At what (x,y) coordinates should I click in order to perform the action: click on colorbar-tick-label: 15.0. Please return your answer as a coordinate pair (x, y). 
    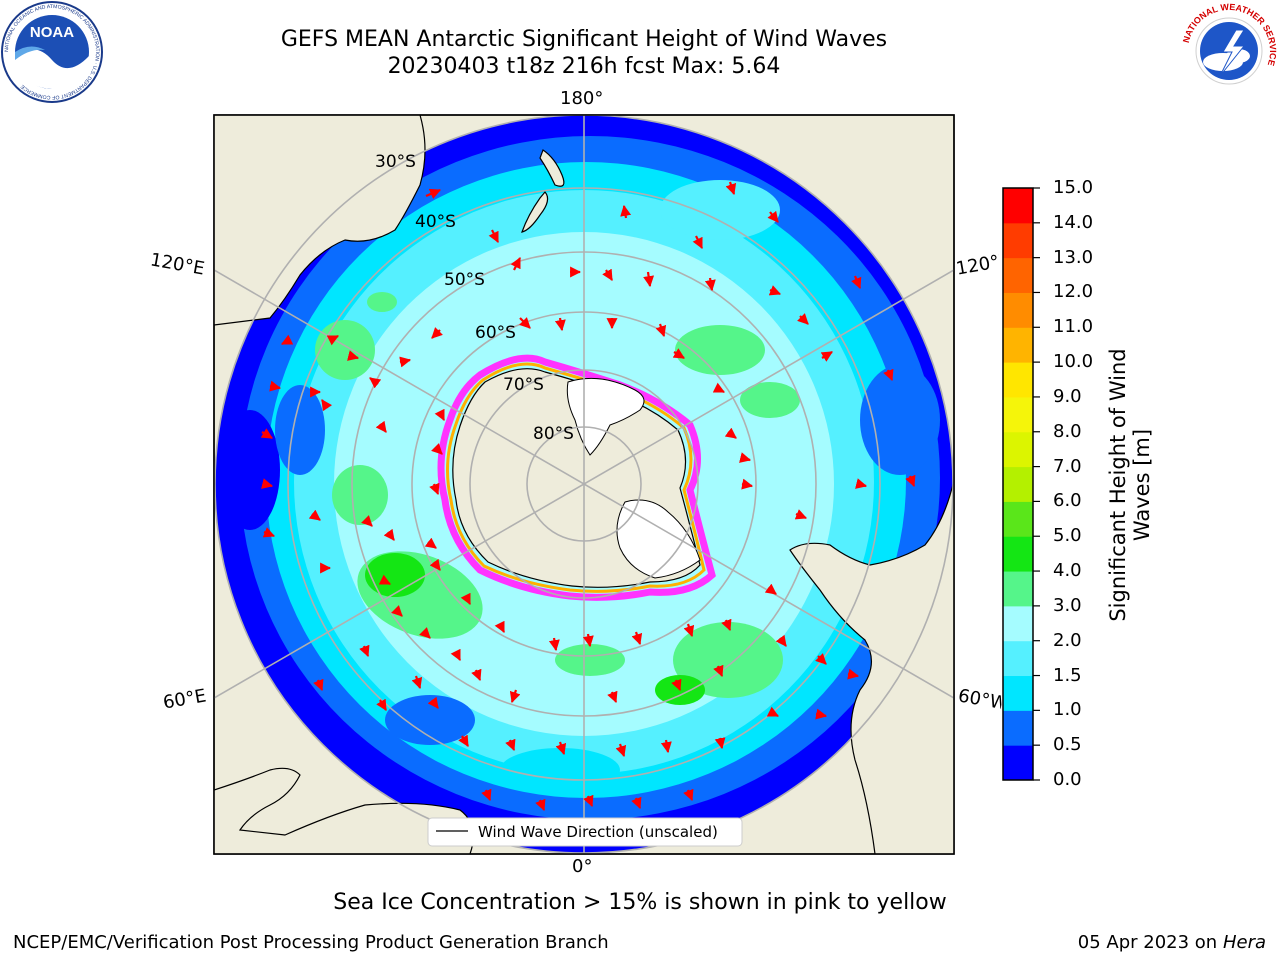
    Looking at the image, I should click on (1073, 187).